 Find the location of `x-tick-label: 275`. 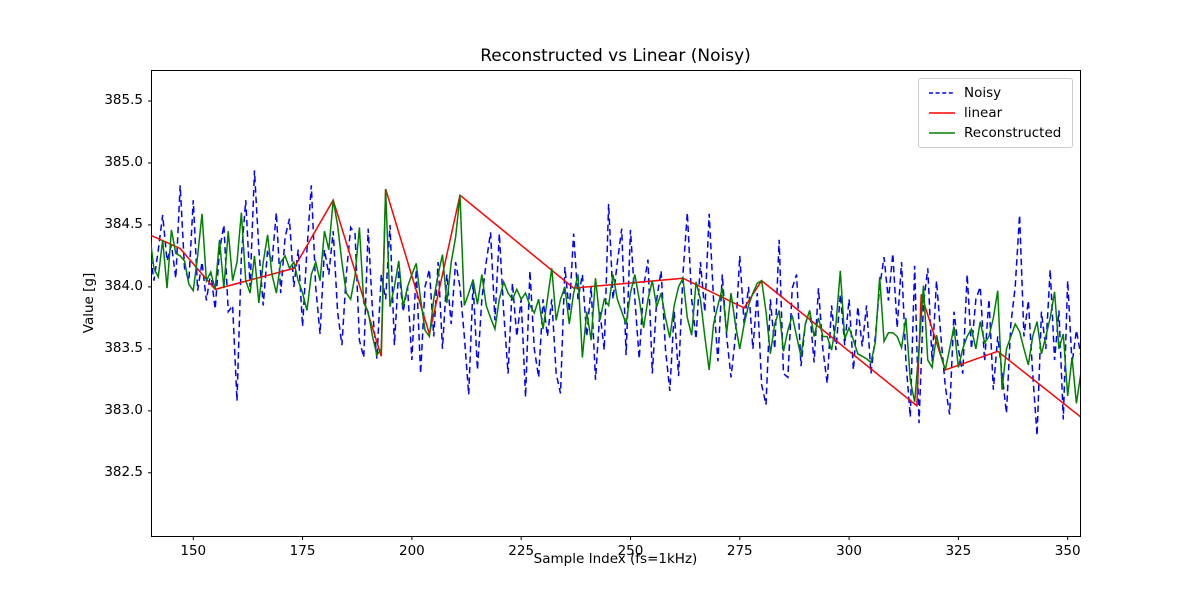

x-tick-label: 275 is located at coordinates (739, 551).